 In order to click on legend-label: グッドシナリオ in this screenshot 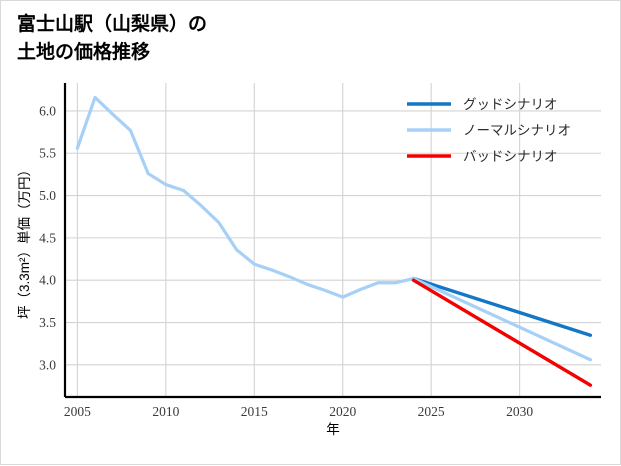, I will do `click(510, 104)`.